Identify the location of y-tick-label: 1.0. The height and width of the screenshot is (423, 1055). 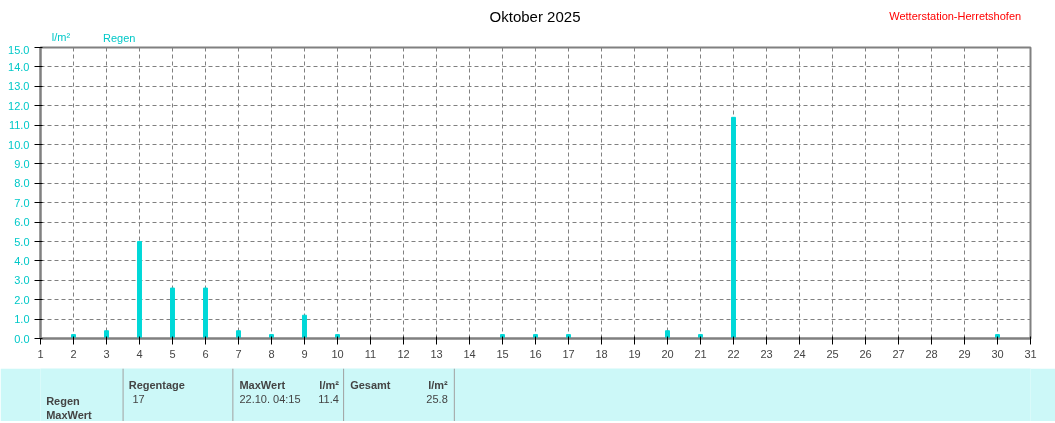
(22, 319).